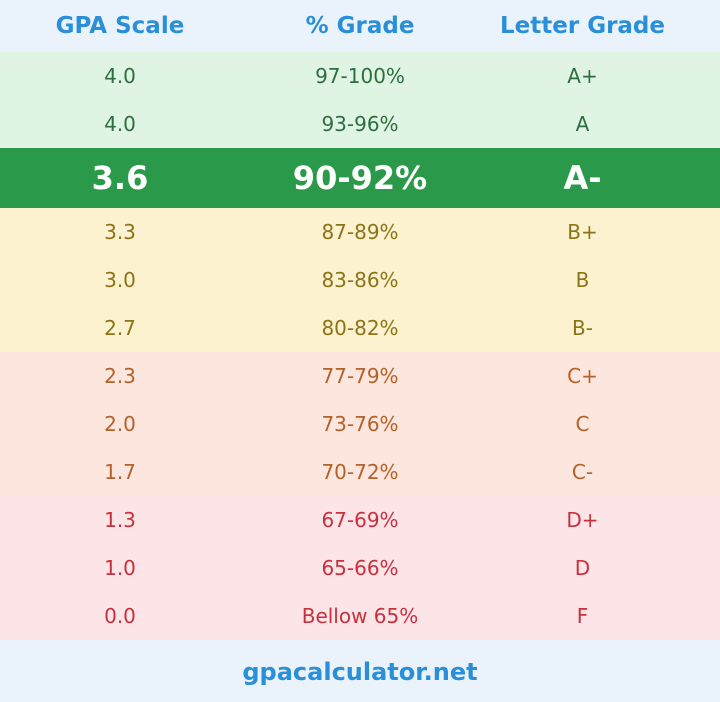  I want to click on percent-cell: 83-86%, so click(360, 280).